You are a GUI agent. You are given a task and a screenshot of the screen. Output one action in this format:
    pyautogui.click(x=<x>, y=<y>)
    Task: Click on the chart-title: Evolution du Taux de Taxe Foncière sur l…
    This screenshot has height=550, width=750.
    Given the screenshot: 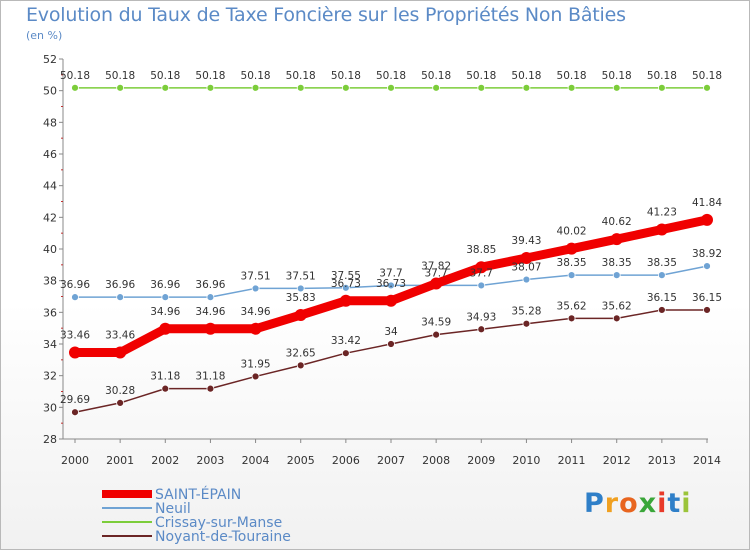 What is the action you would take?
    pyautogui.click(x=326, y=15)
    